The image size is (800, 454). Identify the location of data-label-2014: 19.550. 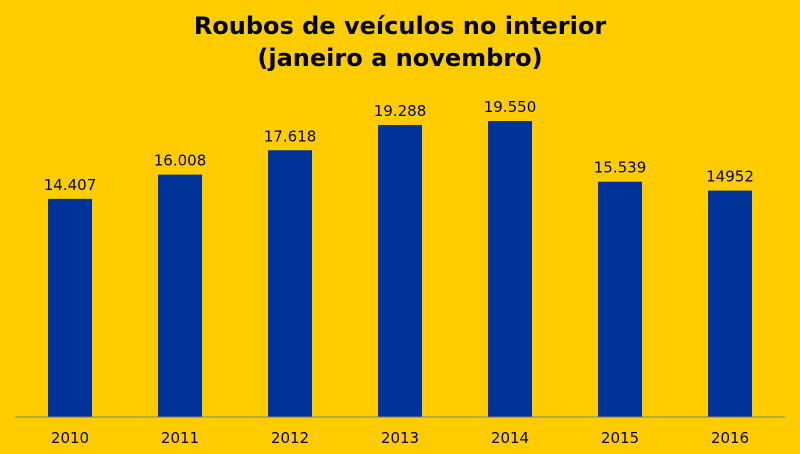
(510, 107).